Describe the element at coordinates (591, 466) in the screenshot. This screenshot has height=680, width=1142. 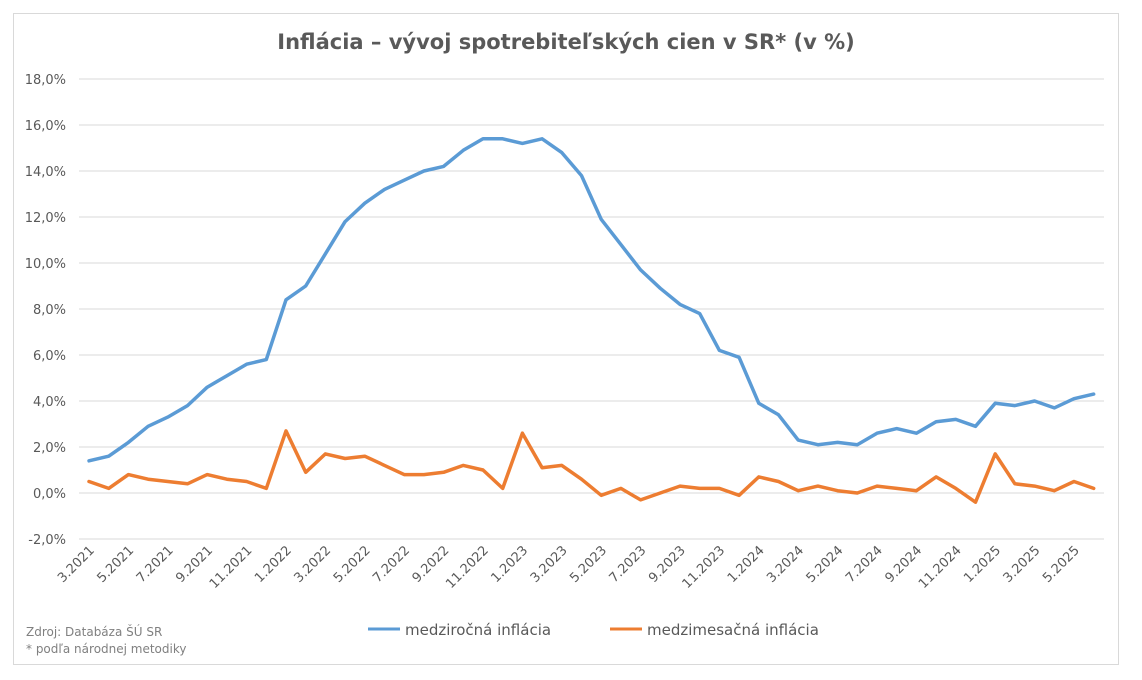
I see `series-line-mom` at that location.